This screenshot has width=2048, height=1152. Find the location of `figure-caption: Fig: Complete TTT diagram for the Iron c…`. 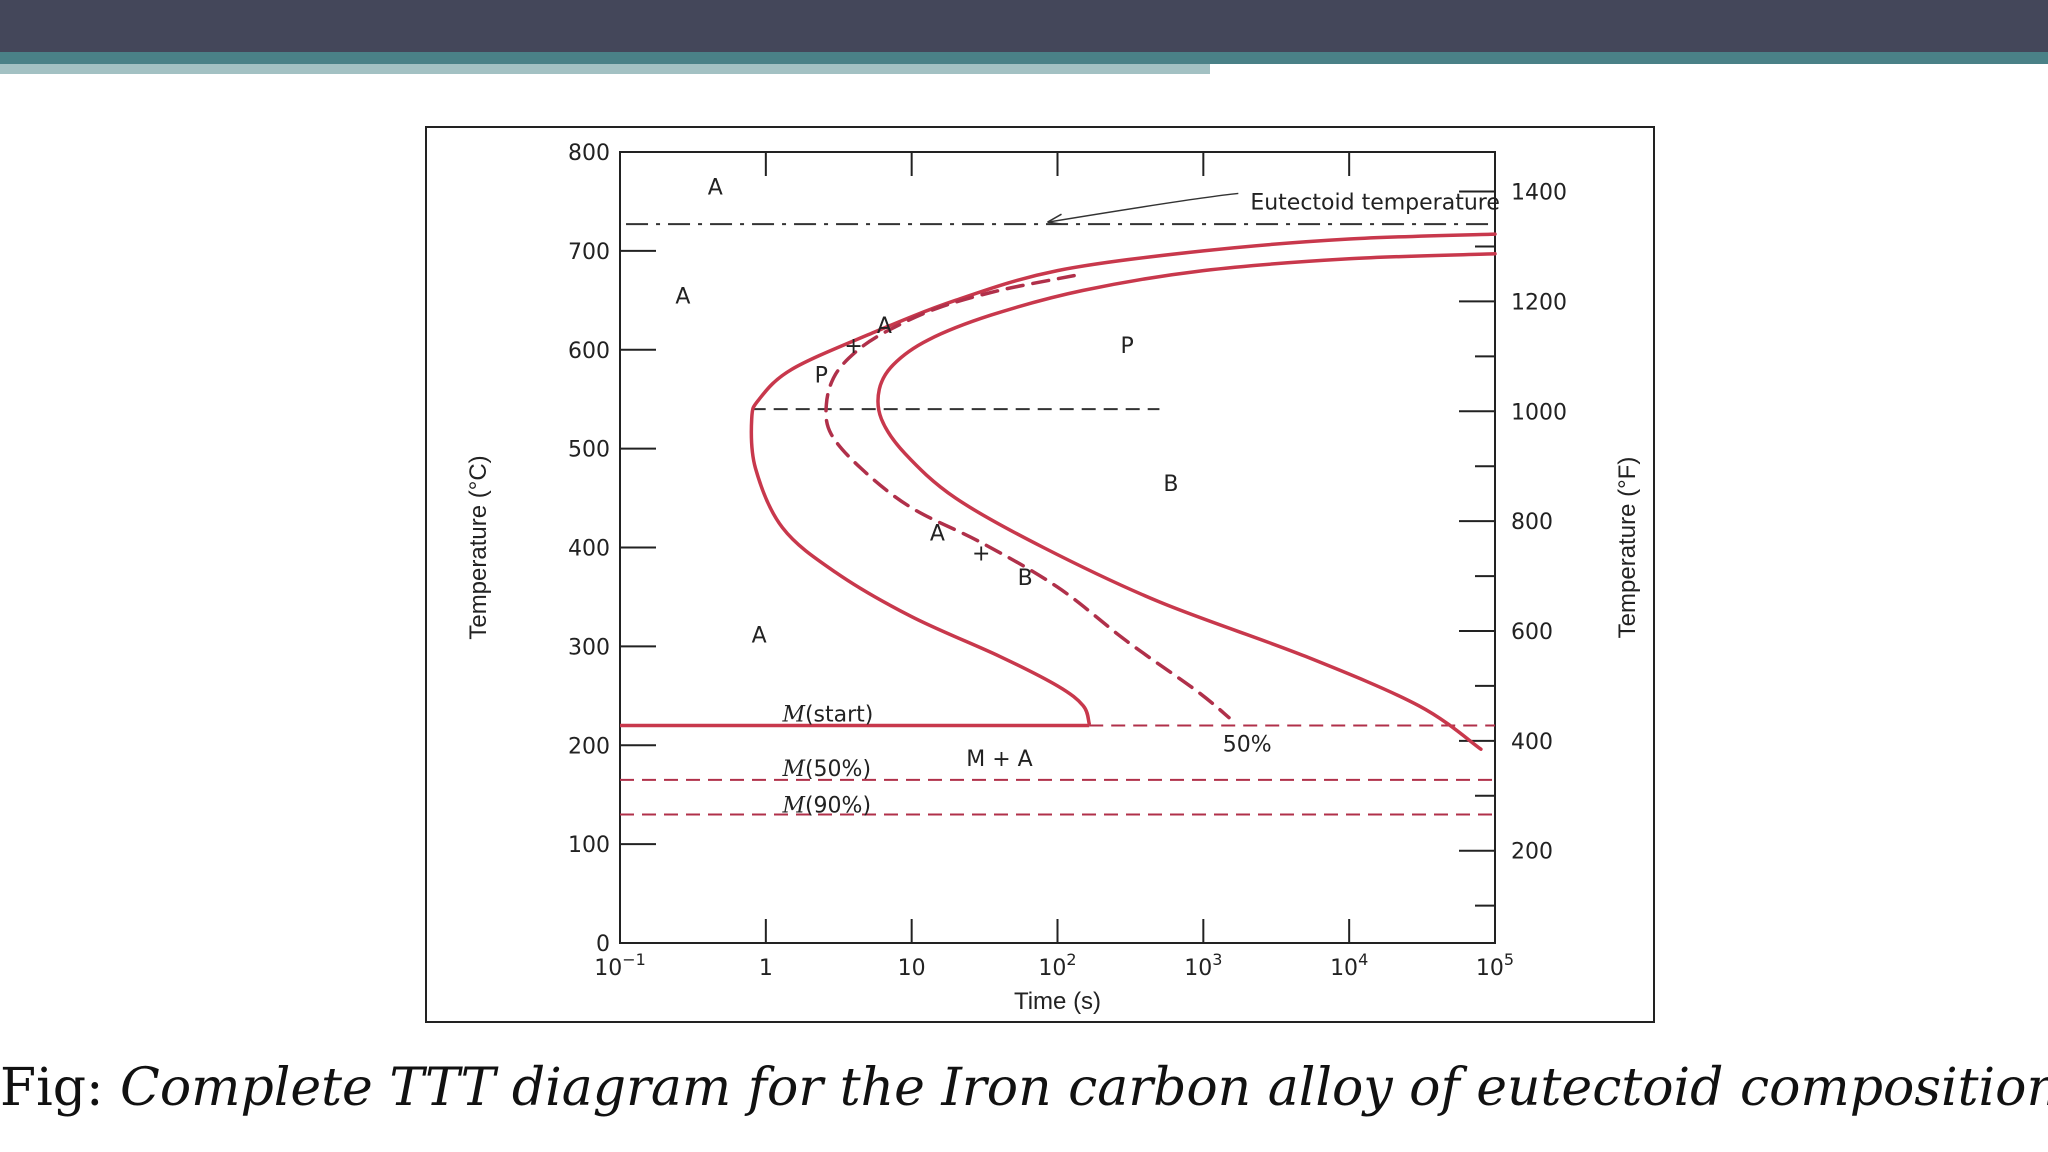

figure-caption: Fig: Complete TTT diagram for the Iron c… is located at coordinates (1024, 1088).